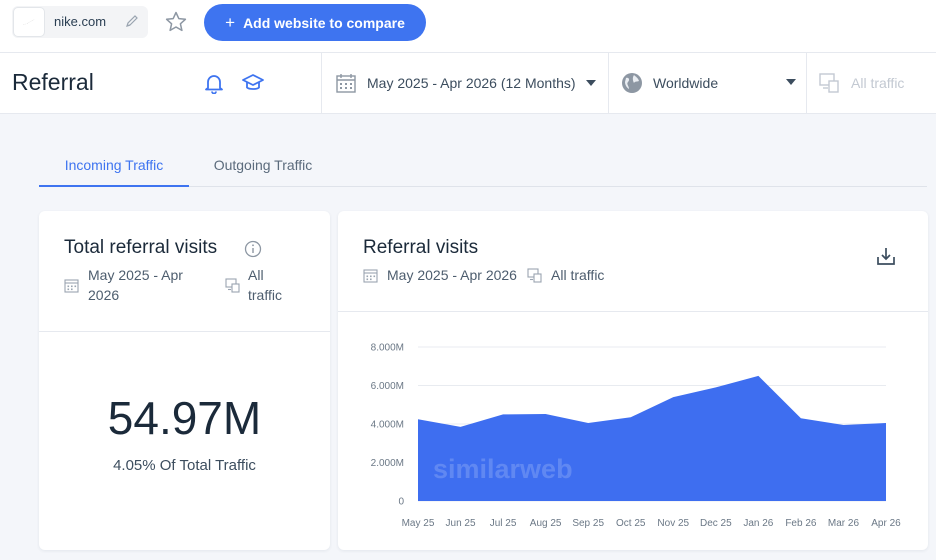 Image resolution: width=936 pixels, height=560 pixels. Describe the element at coordinates (588, 523) in the screenshot. I see `x-tick-label: Sep 25` at that location.